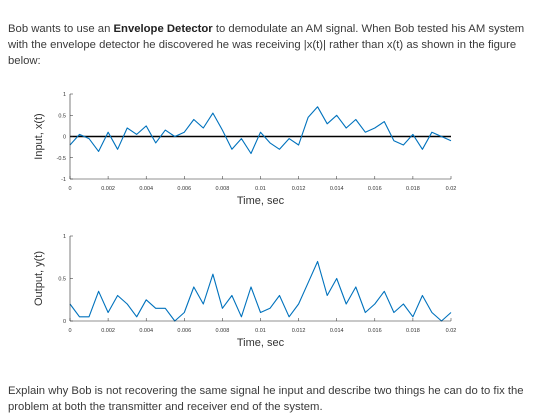  Describe the element at coordinates (62, 116) in the screenshot. I see `input-plot-y-tick-label: 0.5` at that location.